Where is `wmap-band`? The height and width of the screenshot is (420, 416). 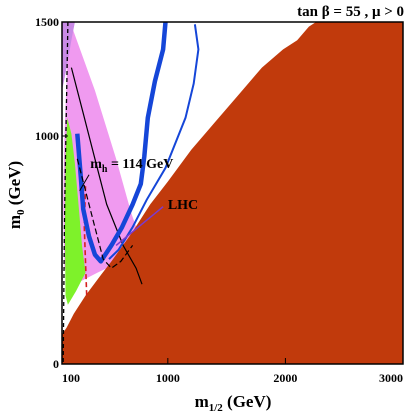
wmap-band is located at coordinates (121, 143).